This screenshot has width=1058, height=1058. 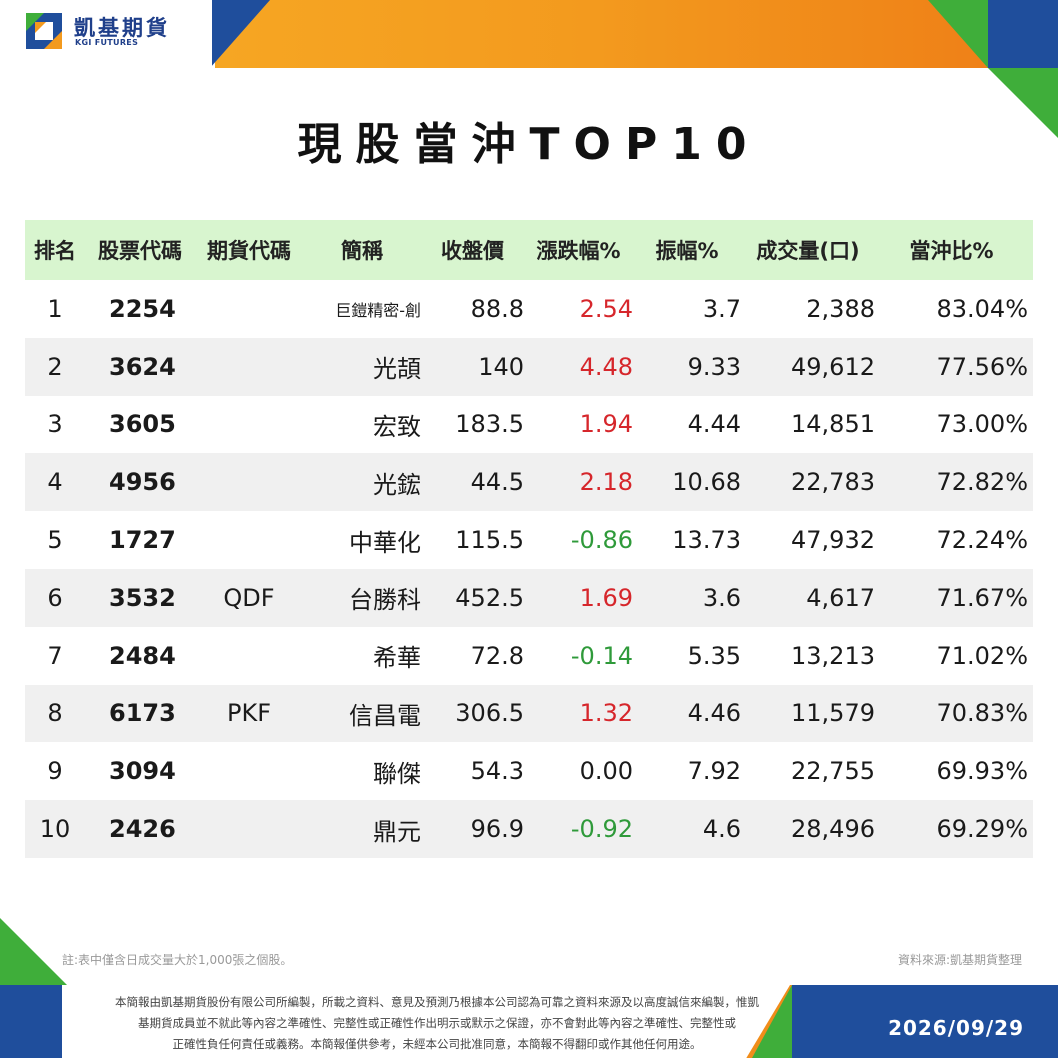 I want to click on table-row: 1 2254 巨鎧精密-創 88.8 2.54 3.7 2,388 83.04%, so click(x=529, y=309).